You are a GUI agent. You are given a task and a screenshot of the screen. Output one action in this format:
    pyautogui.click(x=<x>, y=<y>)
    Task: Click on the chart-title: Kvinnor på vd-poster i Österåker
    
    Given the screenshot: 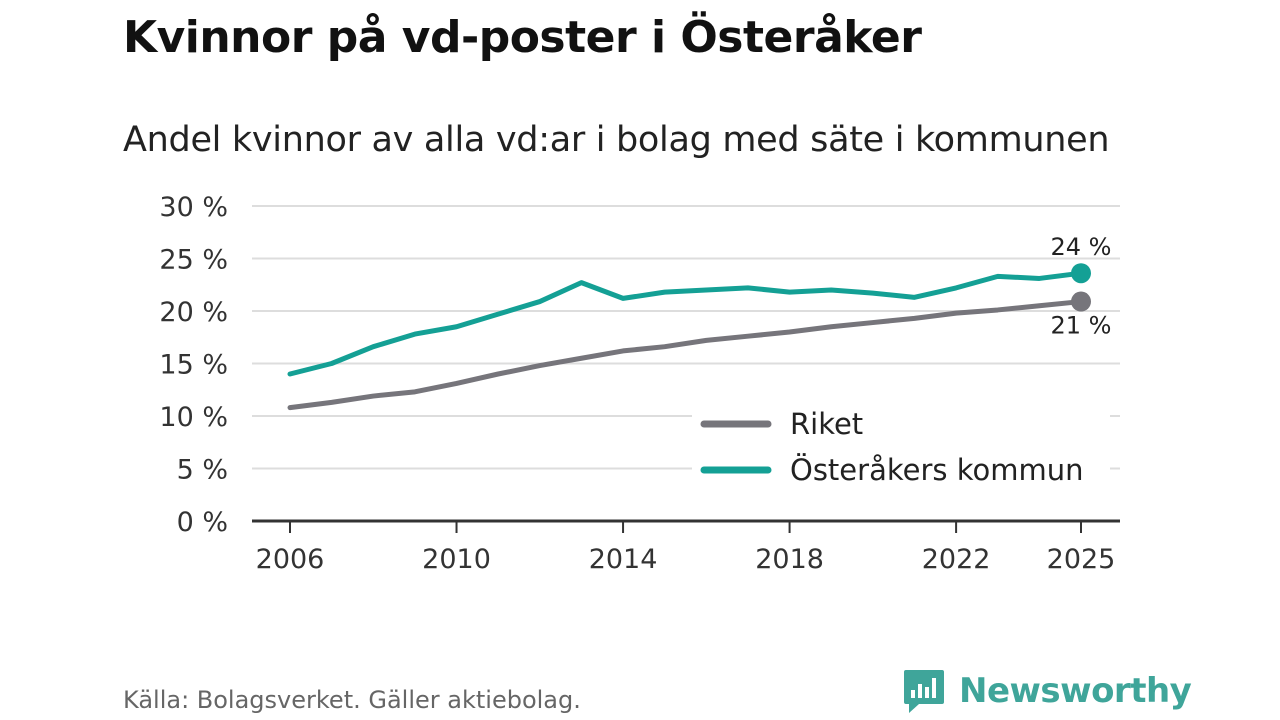 What is the action you would take?
    pyautogui.click(x=522, y=37)
    